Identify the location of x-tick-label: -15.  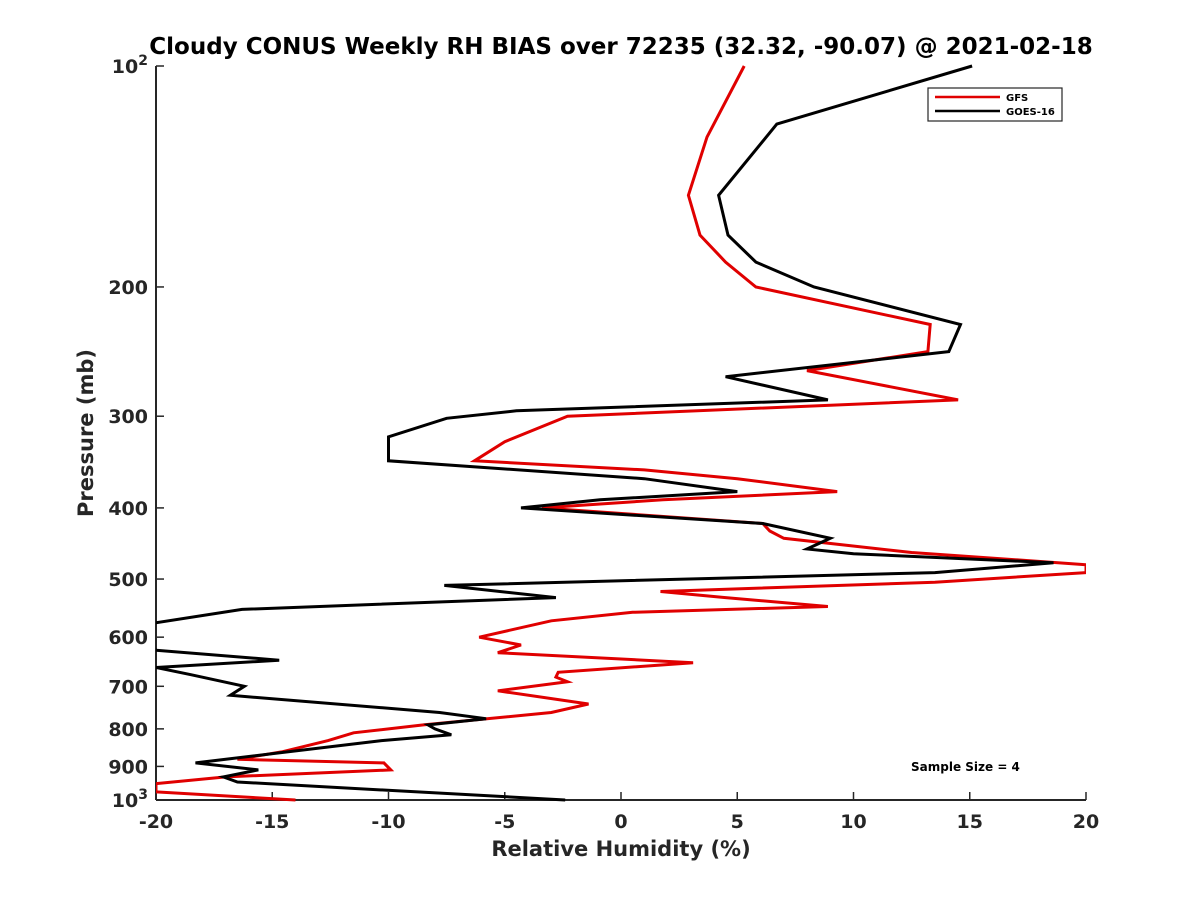
(272, 822).